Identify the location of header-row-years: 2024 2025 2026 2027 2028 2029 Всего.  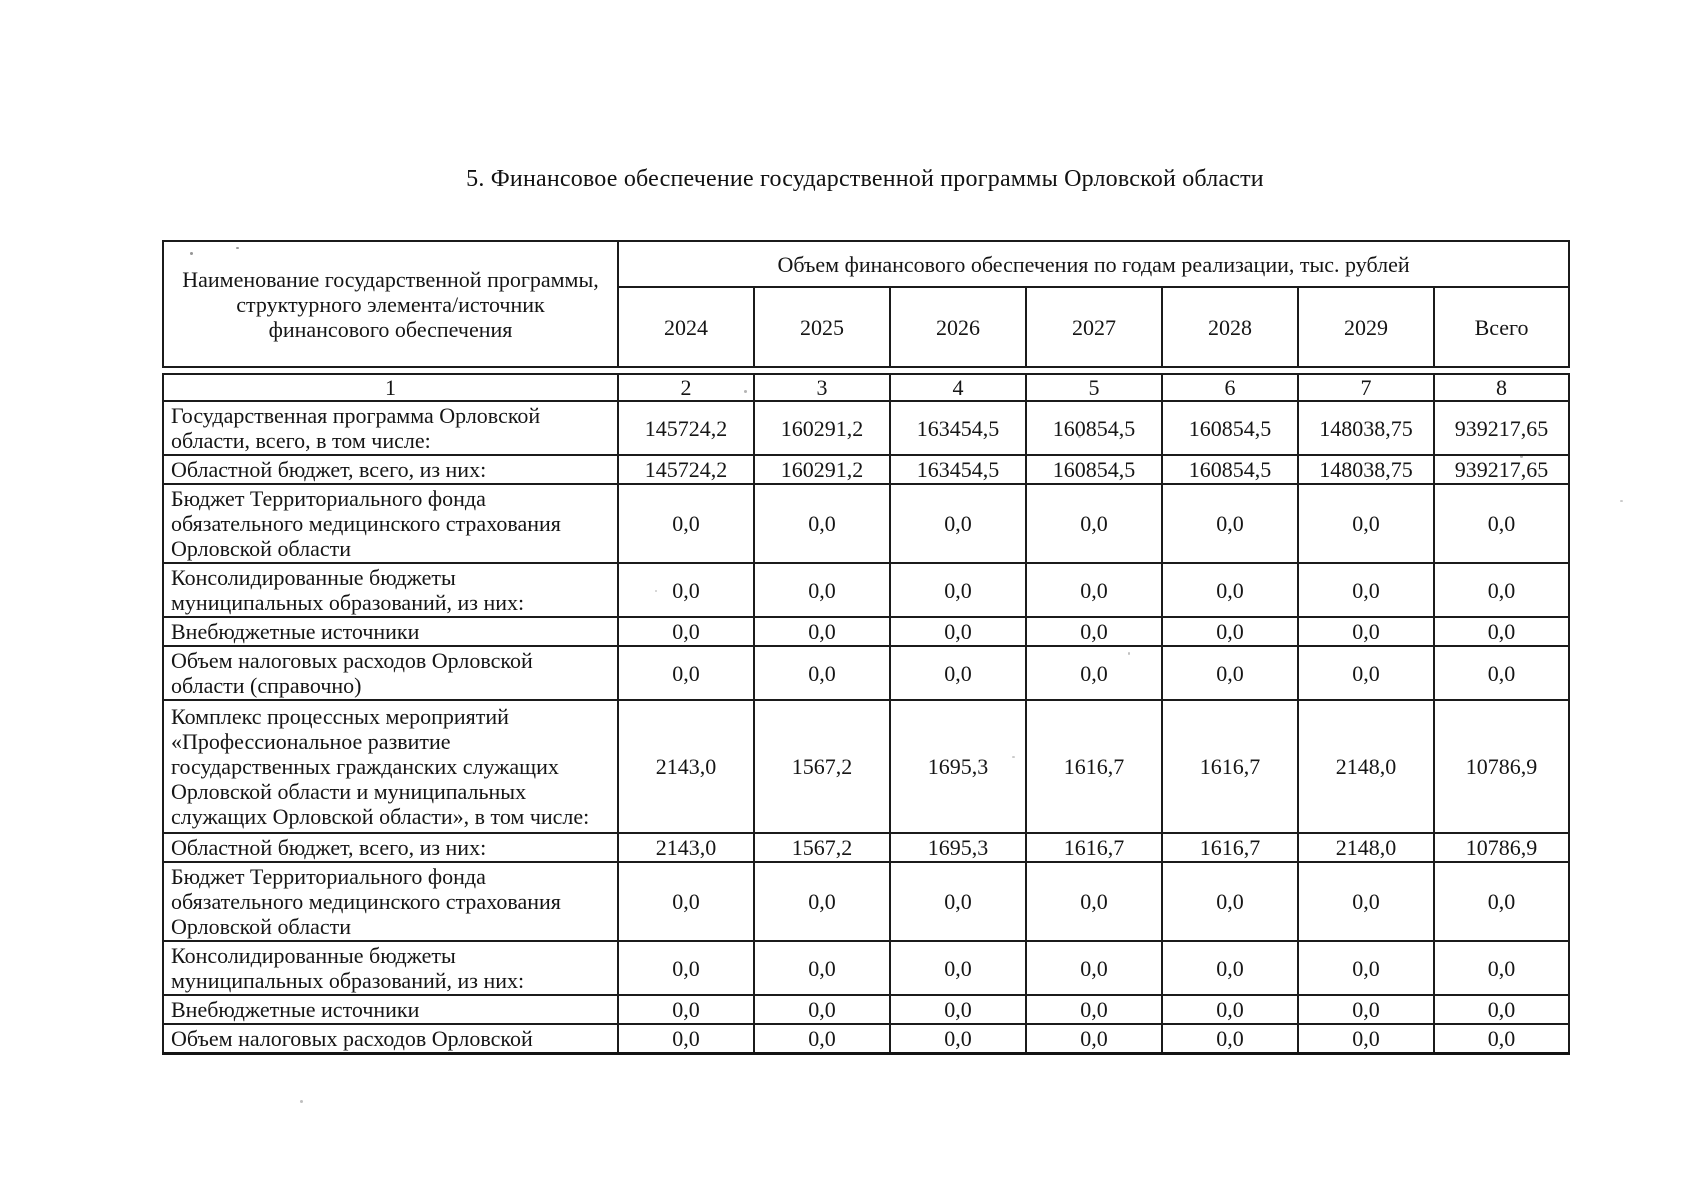
(867, 327).